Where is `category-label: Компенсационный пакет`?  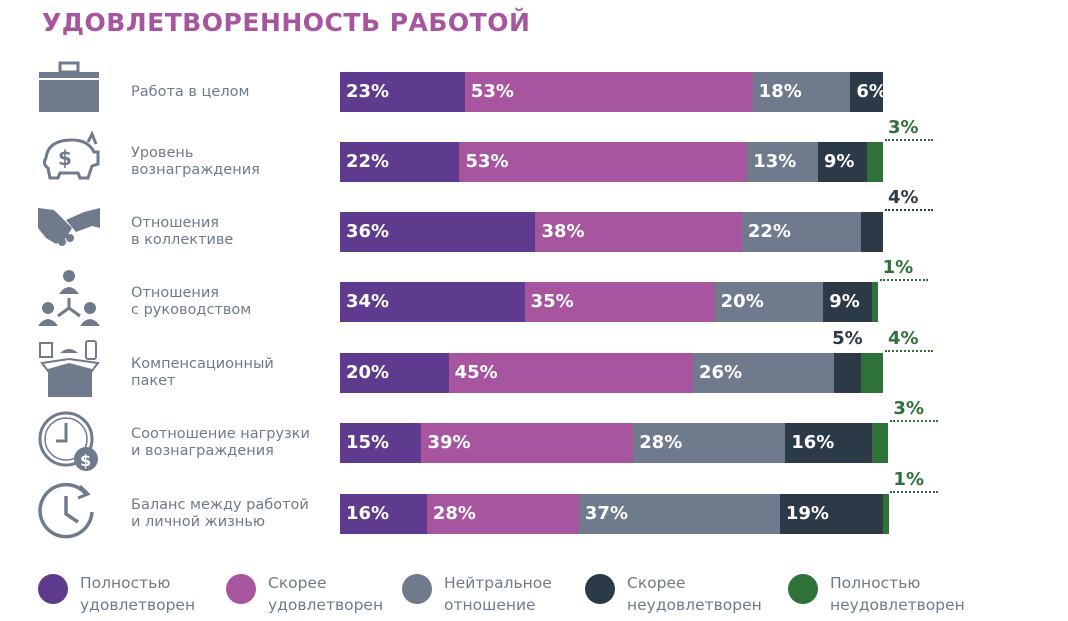 category-label: Компенсационный пакет is located at coordinates (202, 372).